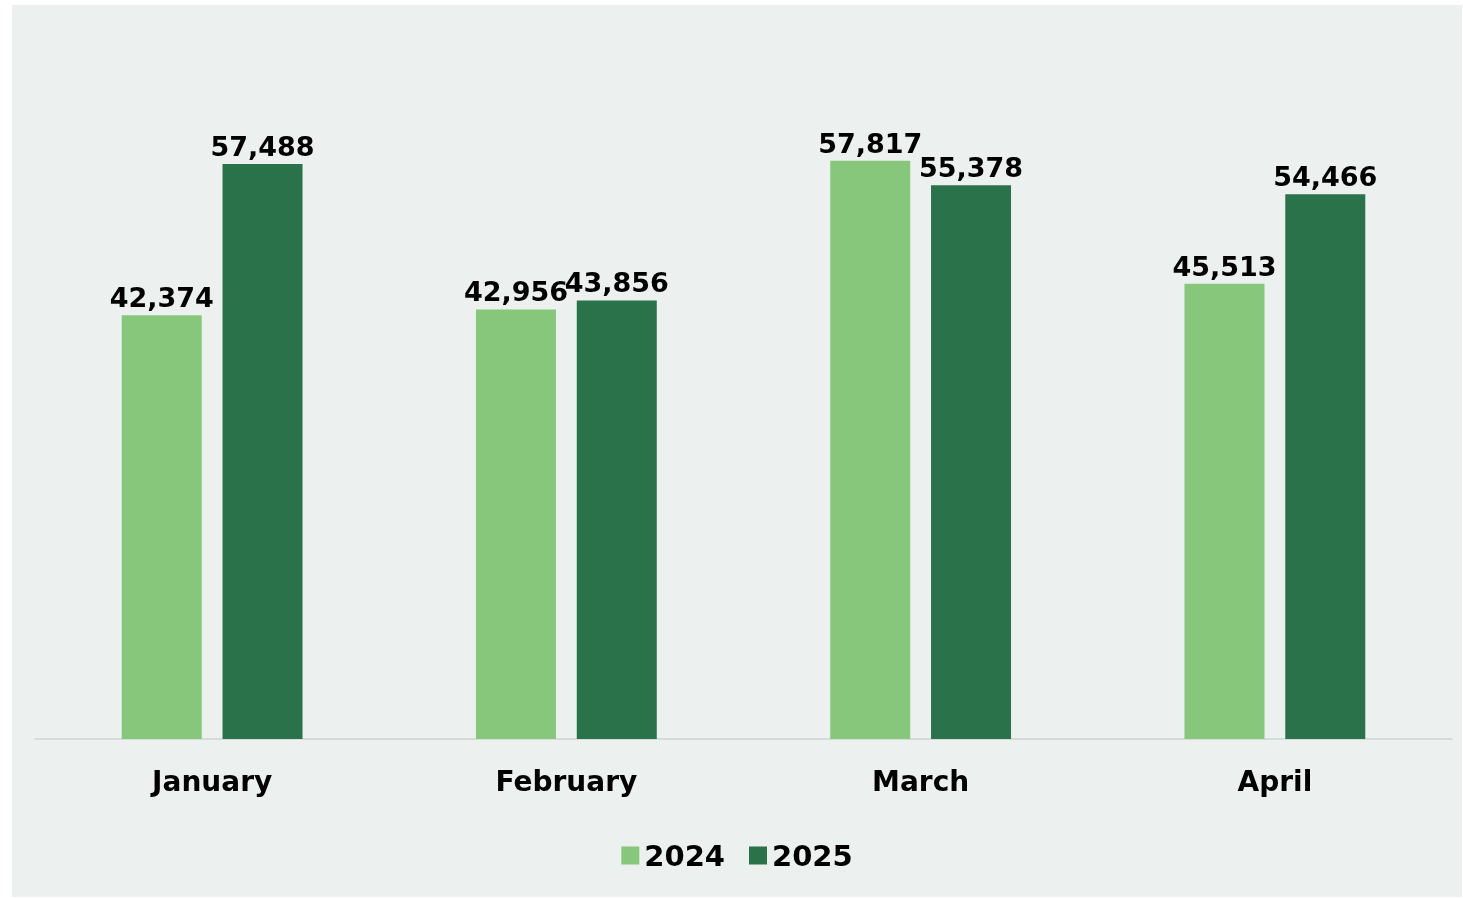 The height and width of the screenshot is (898, 1463). What do you see at coordinates (685, 855) in the screenshot?
I see `legend-label: 2024` at bounding box center [685, 855].